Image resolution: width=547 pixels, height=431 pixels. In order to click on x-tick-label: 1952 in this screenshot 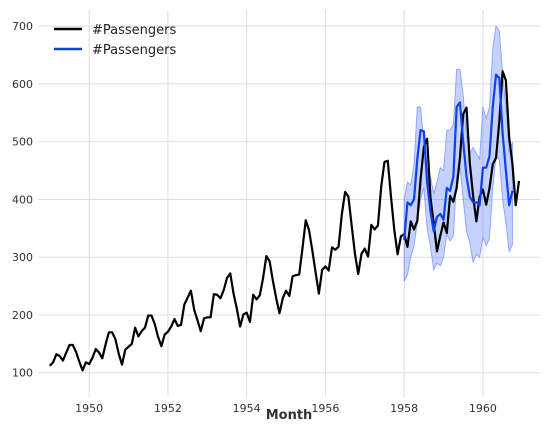, I will do `click(168, 408)`.